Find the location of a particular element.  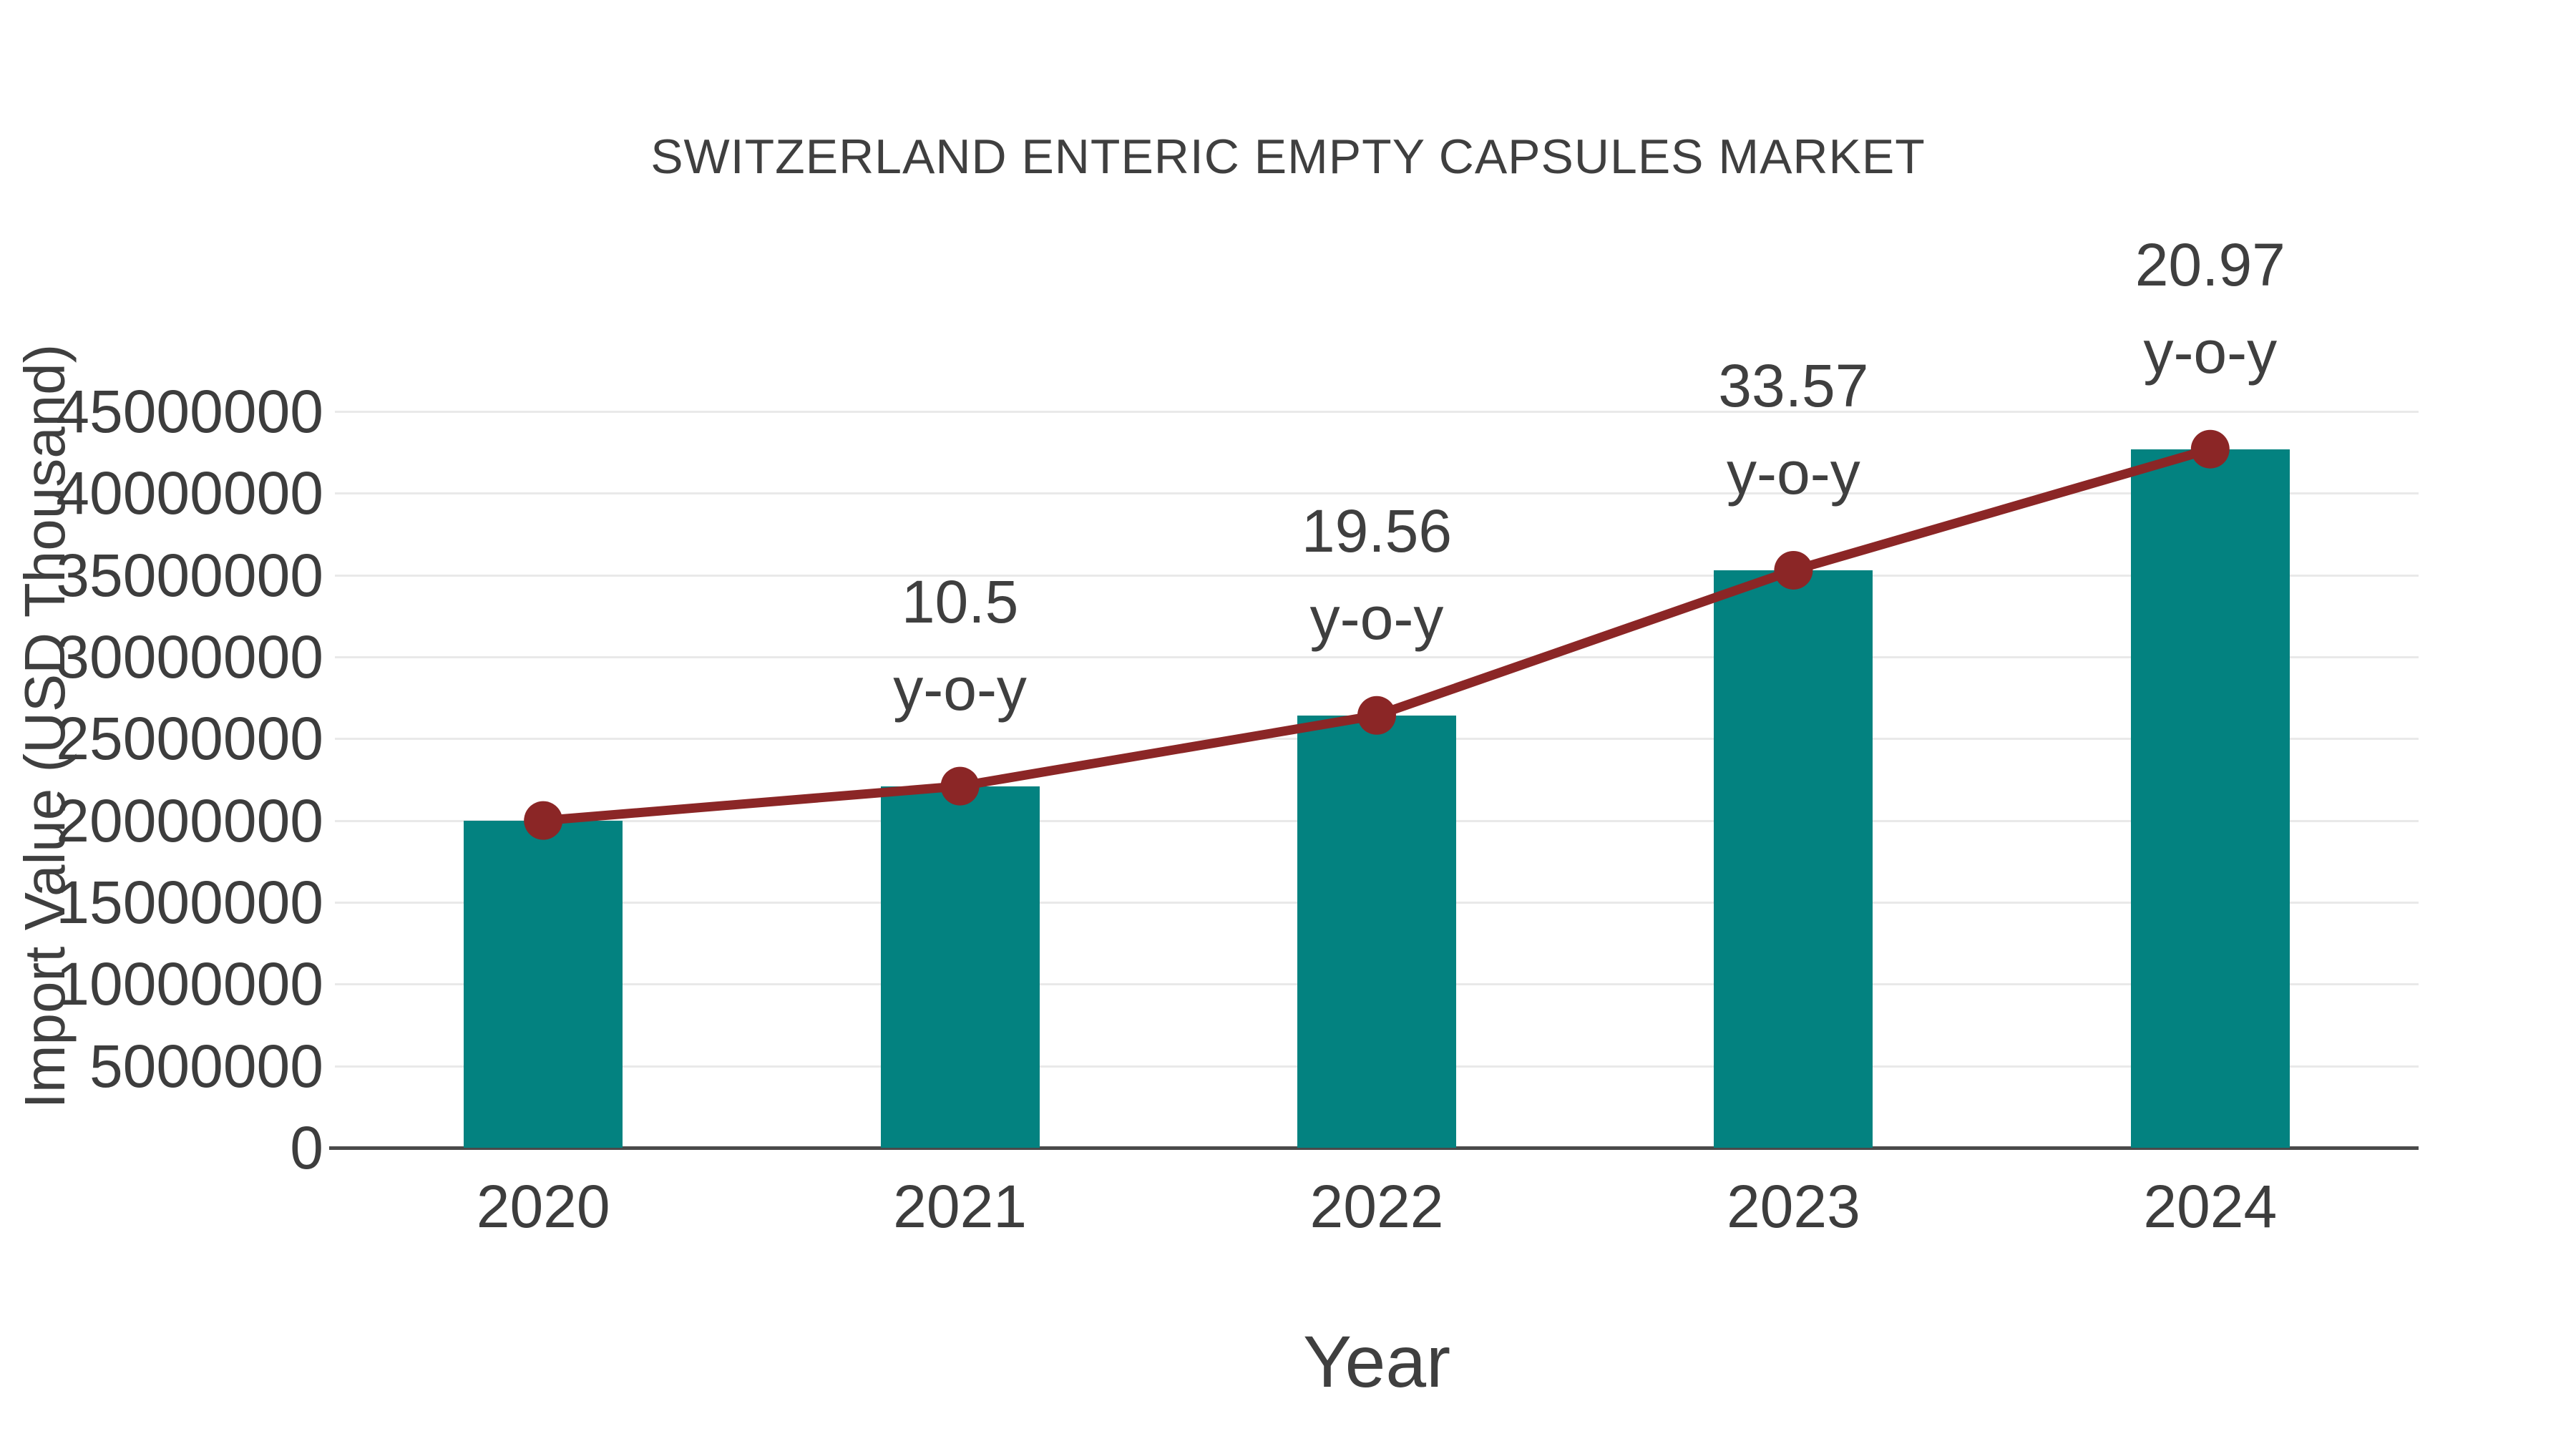

data-point-2022 is located at coordinates (1376, 715).